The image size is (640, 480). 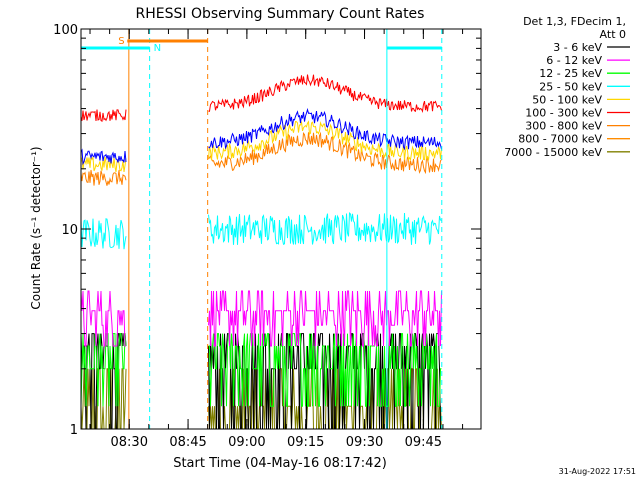 What do you see at coordinates (157, 48) in the screenshot?
I see `annotation-n: N` at bounding box center [157, 48].